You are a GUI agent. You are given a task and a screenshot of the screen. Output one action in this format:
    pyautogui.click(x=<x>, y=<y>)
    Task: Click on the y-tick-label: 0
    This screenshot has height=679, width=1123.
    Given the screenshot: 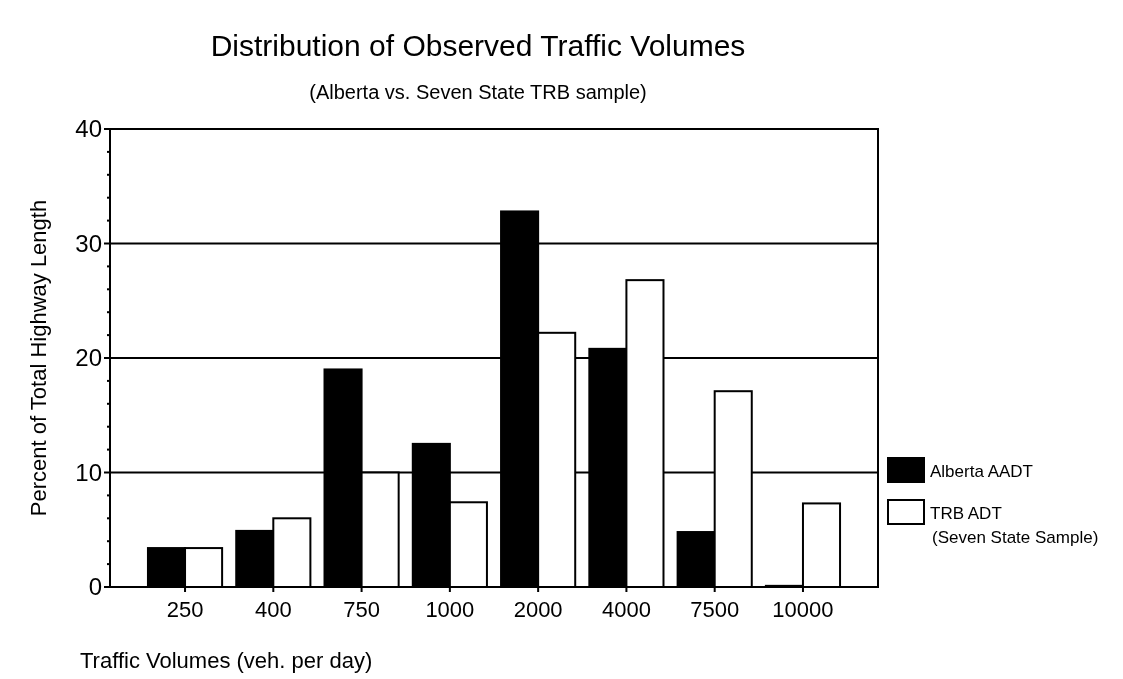 What is the action you would take?
    pyautogui.click(x=95, y=587)
    